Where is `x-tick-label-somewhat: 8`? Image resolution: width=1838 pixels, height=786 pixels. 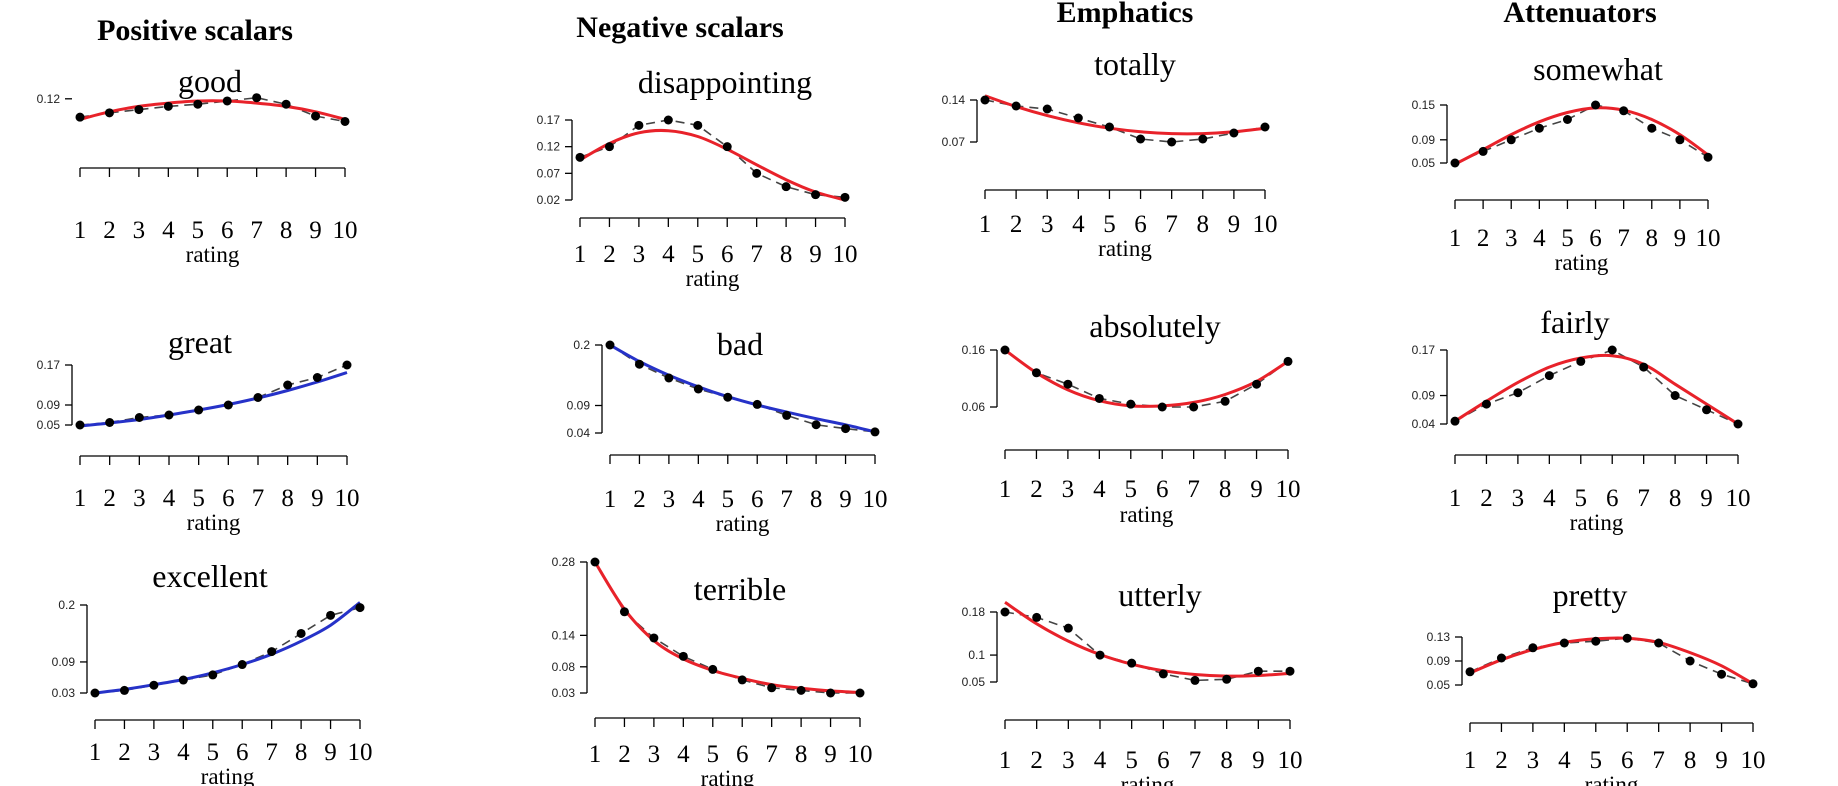
x-tick-label-somewhat: 8 is located at coordinates (1652, 238).